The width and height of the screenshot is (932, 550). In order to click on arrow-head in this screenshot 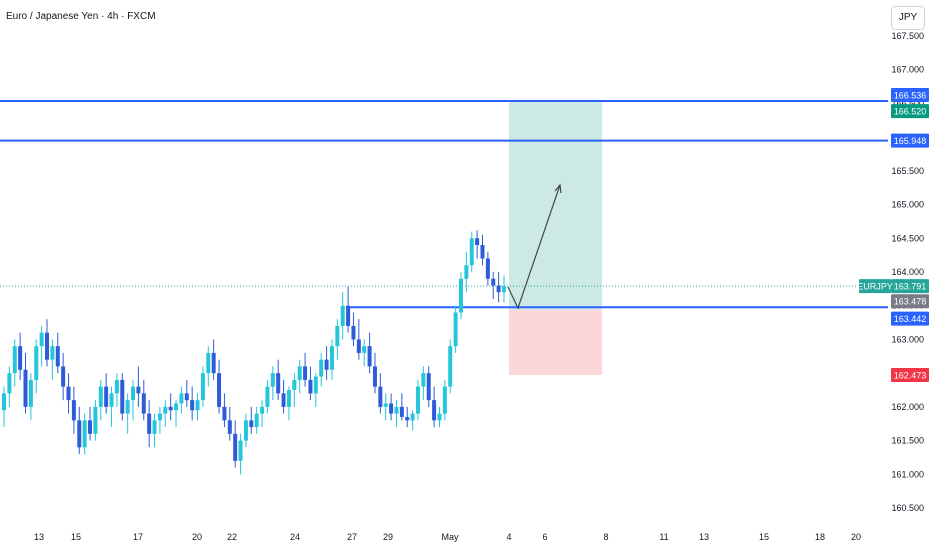, I will do `click(558, 188)`.